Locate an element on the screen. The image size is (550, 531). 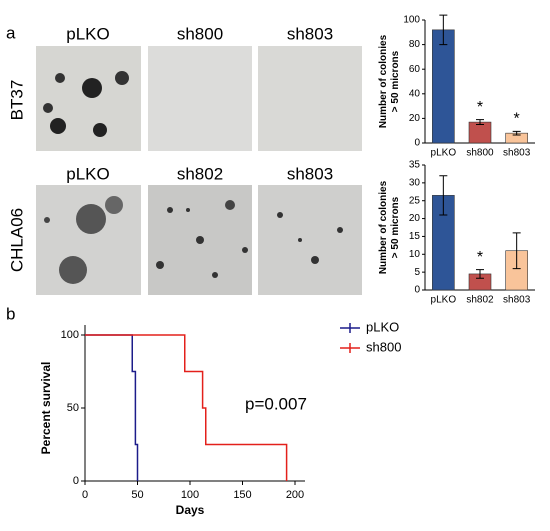
y-tick-label: 10 is located at coordinates (415, 254).